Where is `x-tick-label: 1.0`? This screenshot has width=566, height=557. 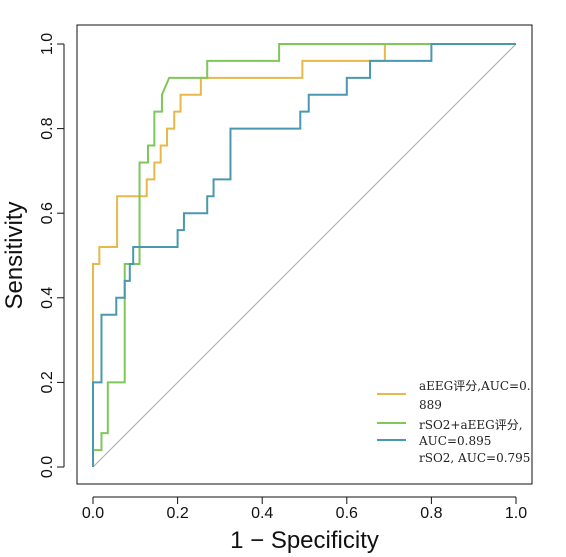
x-tick-label: 1.0 is located at coordinates (516, 513).